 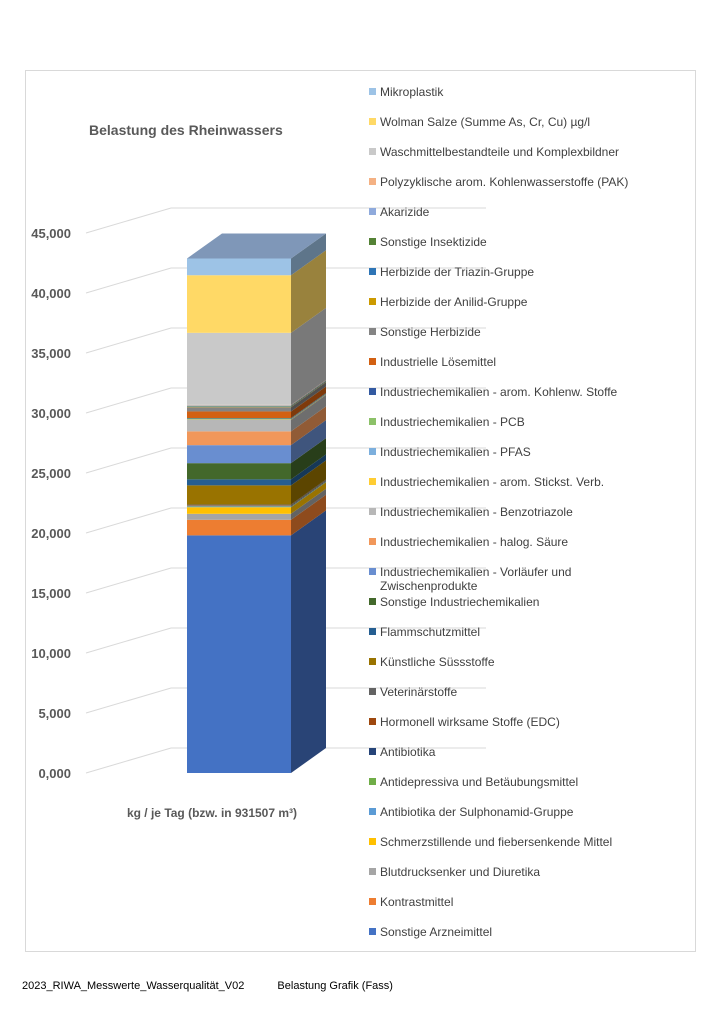 I want to click on legend-item: Herbizide der Anilid-Gruppe, so click(x=448, y=302).